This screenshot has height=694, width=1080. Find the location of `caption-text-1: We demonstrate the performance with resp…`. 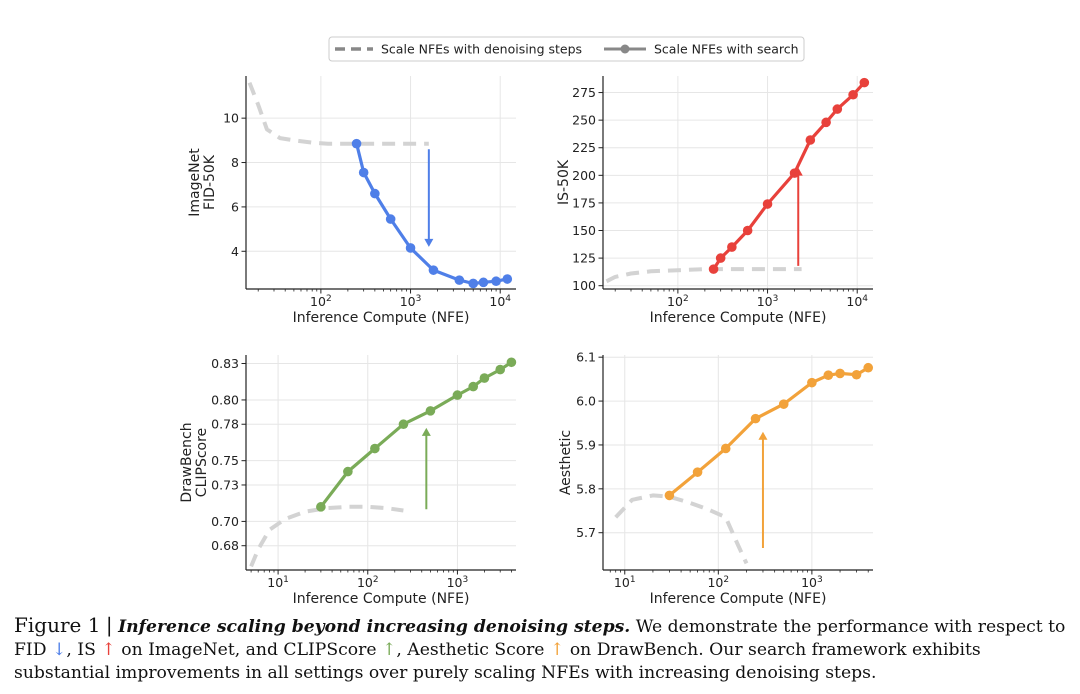

caption-text-1: We demonstrate the performance with resp… is located at coordinates (540, 638).